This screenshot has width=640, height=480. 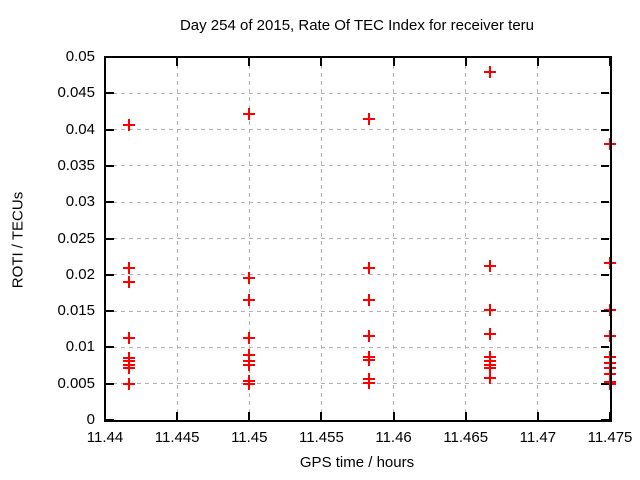 I want to click on y-tick-label: 0.045, so click(x=76, y=93).